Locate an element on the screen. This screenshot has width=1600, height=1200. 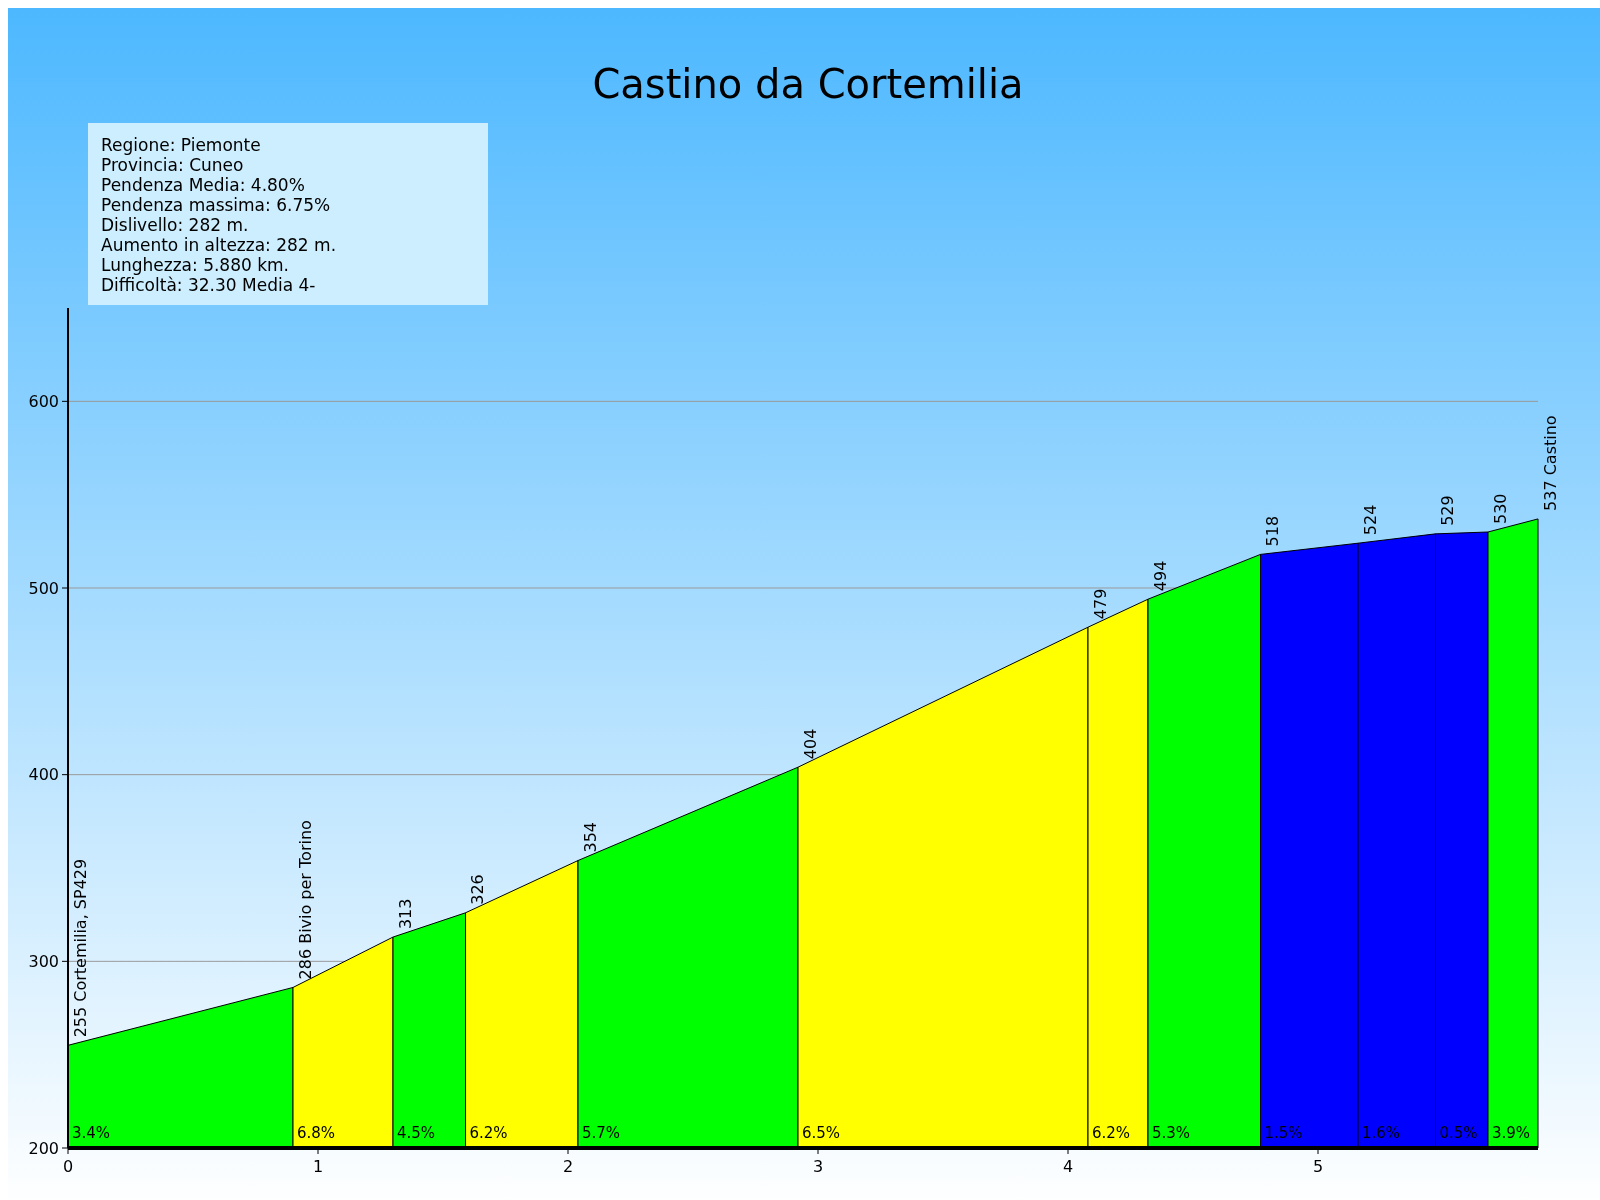
annotation: 255 Cortemilia, SP429 is located at coordinates (80, 948).